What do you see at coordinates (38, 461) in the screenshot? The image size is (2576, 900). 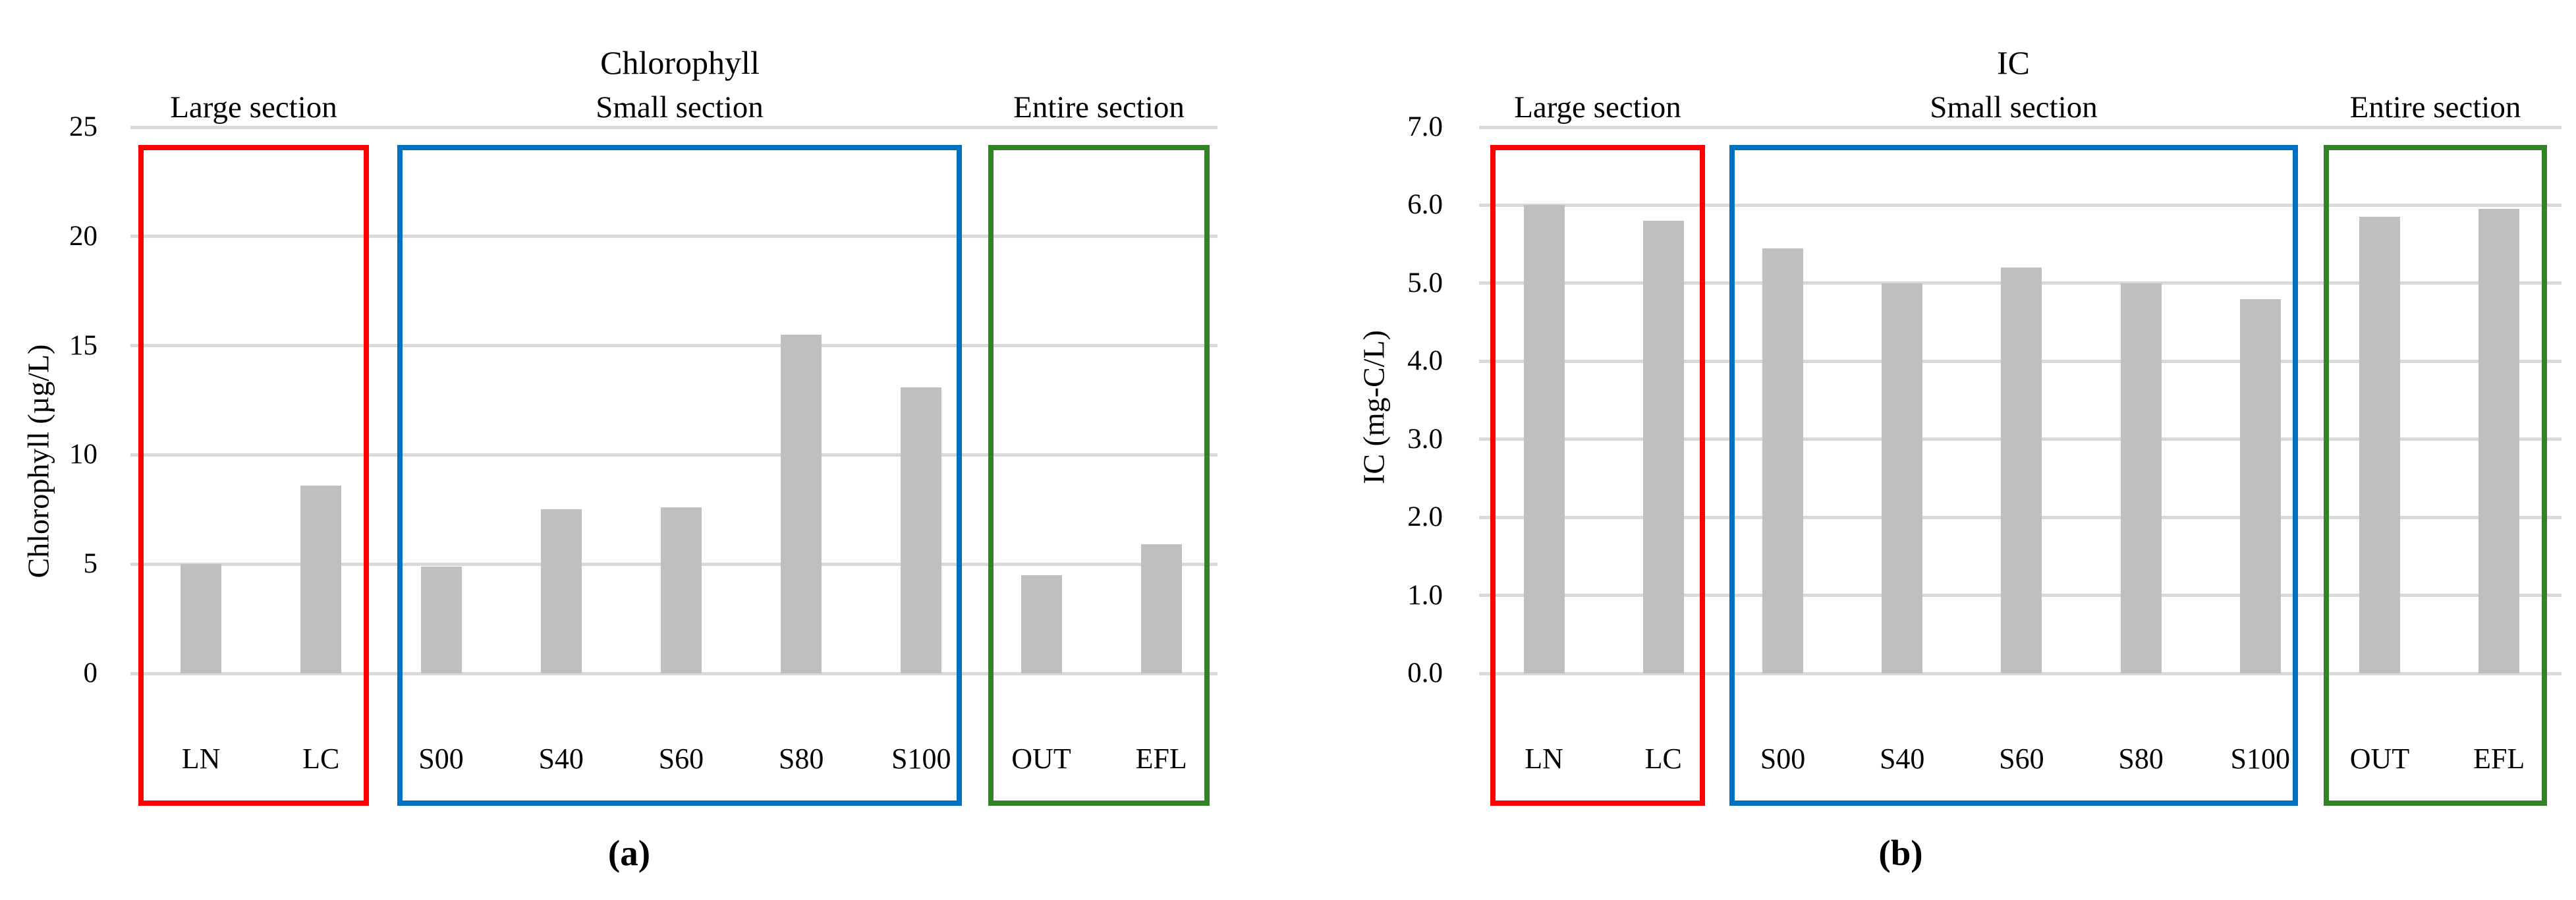 I see `y-axis-title: Chlorophyll (µg/L)` at bounding box center [38, 461].